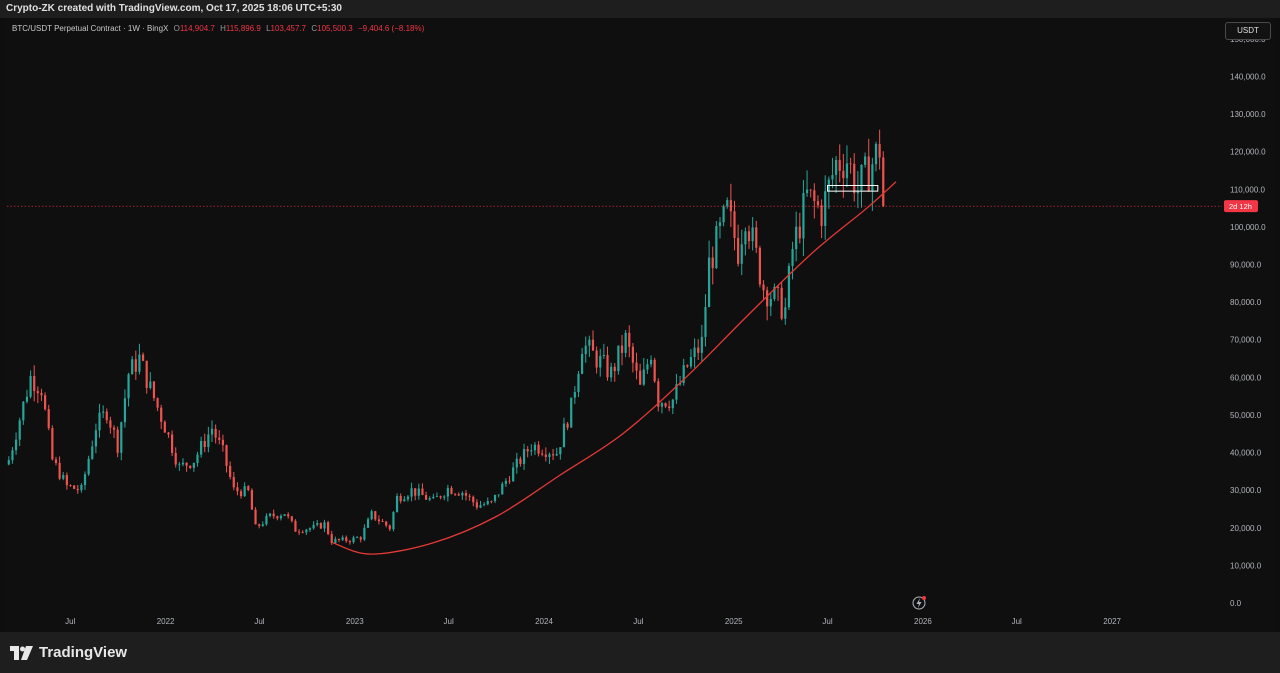 The height and width of the screenshot is (673, 1280). Describe the element at coordinates (335, 28) in the screenshot. I see `close-value: 105,500.3` at that location.